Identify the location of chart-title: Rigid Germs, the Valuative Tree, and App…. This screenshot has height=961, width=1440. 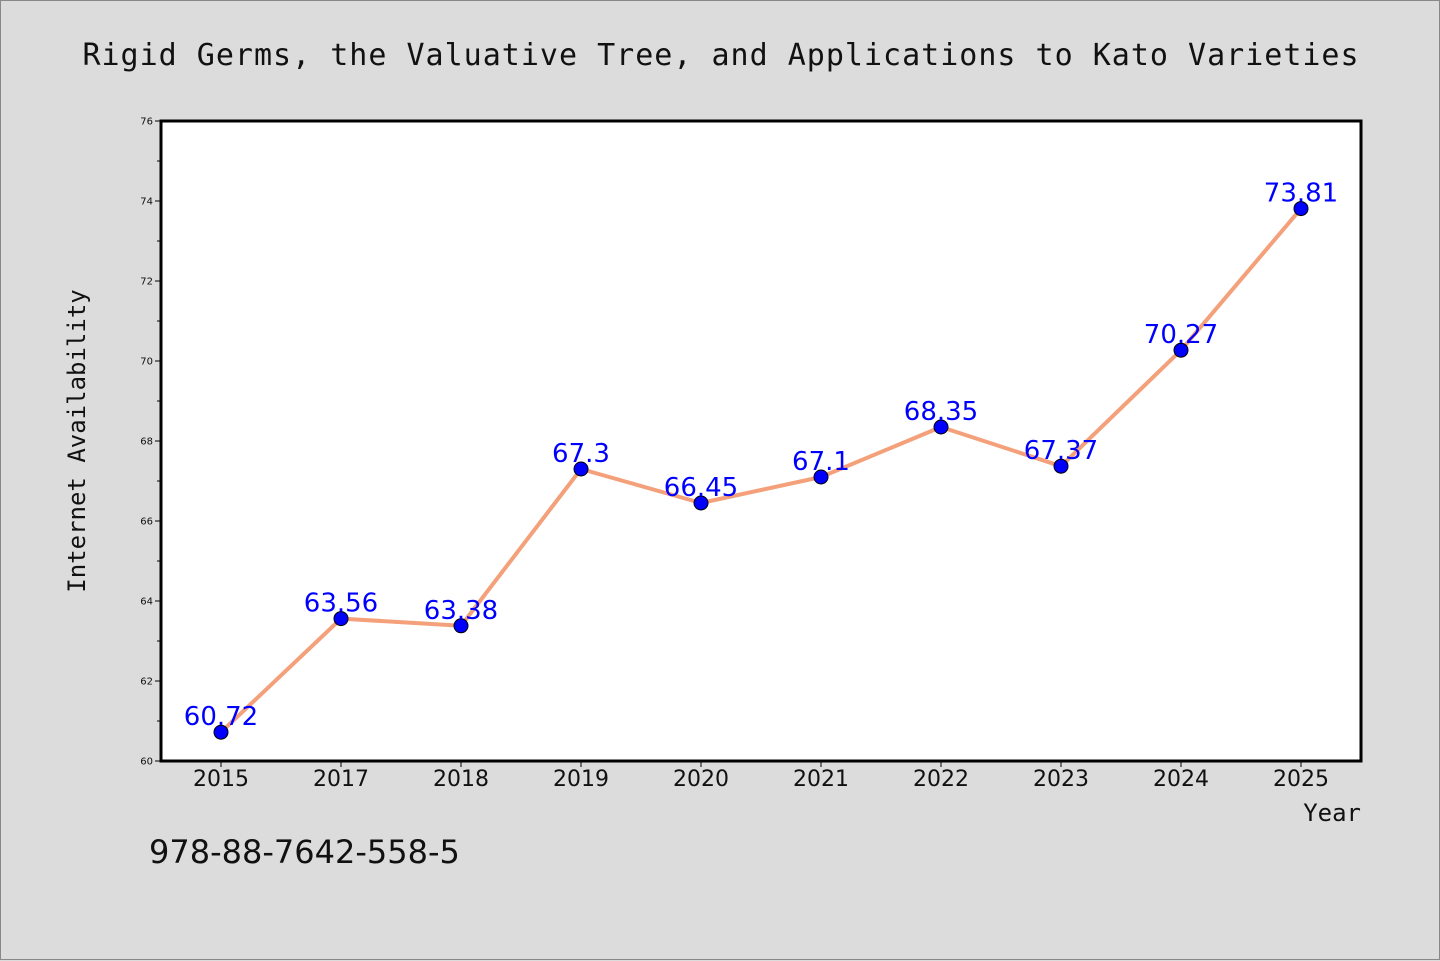
(720, 55).